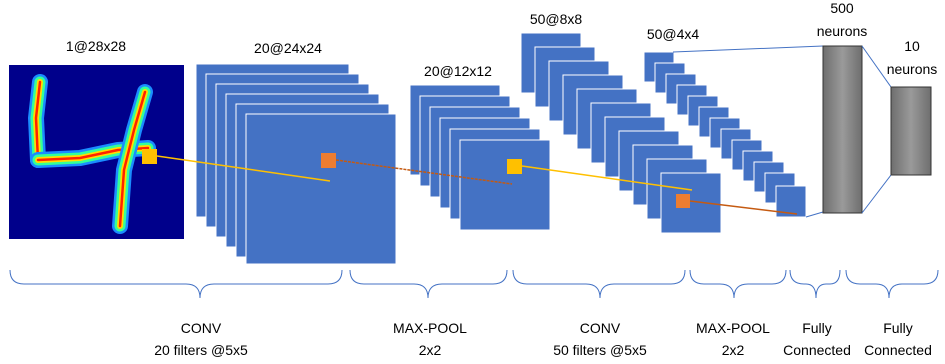 The image size is (945, 364). What do you see at coordinates (96, 46) in the screenshot?
I see `input-label: 1@28x28` at bounding box center [96, 46].